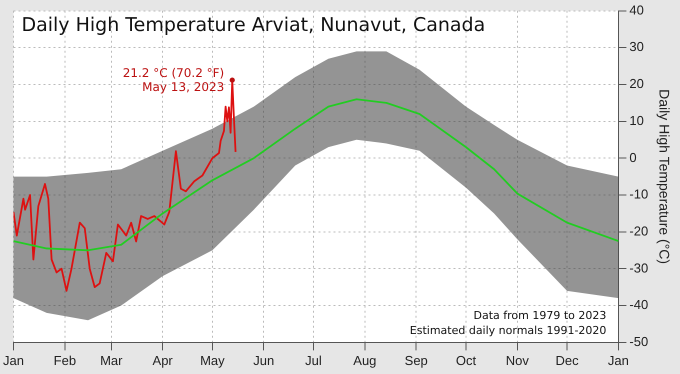 This screenshot has height=374, width=680. I want to click on y-axis-title: Daily High Temperature (°C), so click(664, 176).